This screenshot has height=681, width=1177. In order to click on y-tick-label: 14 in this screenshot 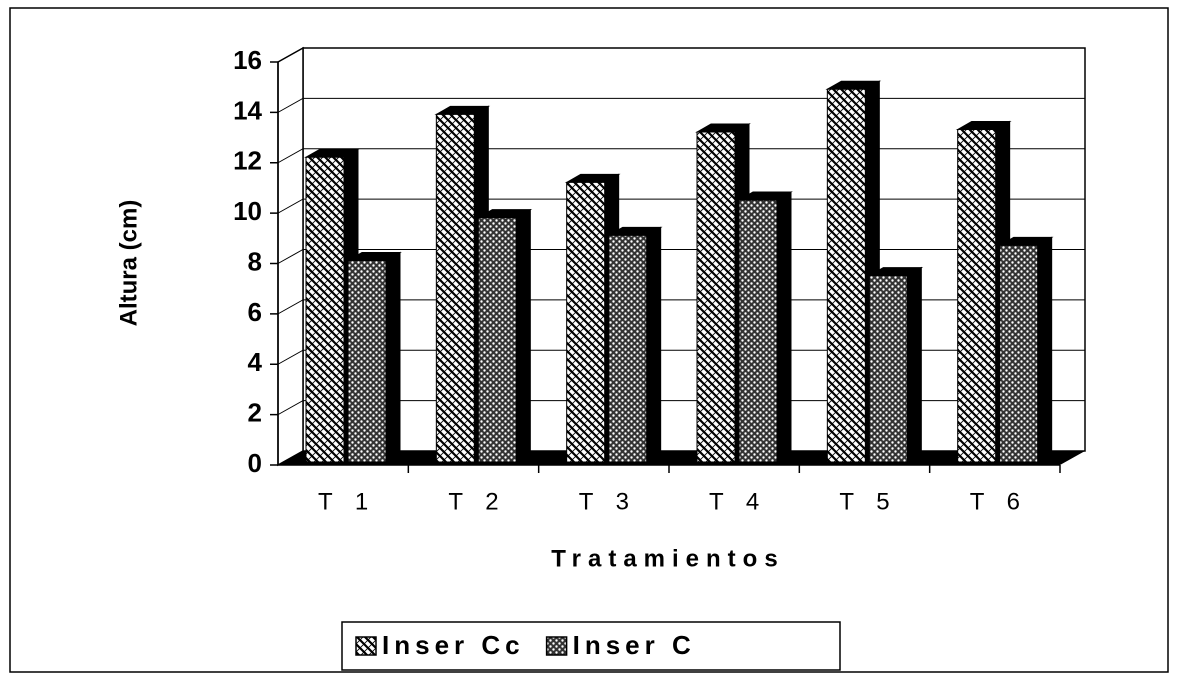, I will do `click(247, 110)`.